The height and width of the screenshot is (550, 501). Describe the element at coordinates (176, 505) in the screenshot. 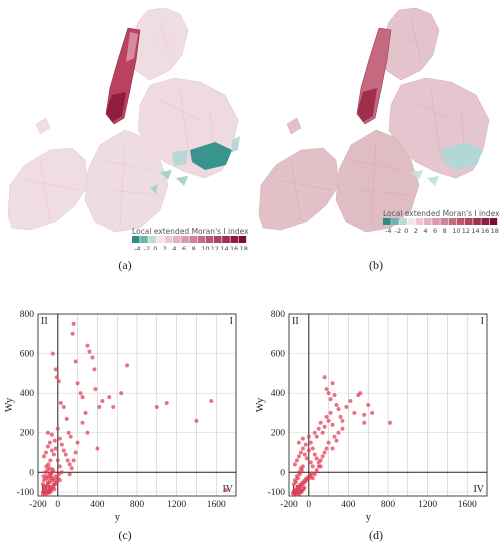

I see `x-tick-label: 1200` at that location.